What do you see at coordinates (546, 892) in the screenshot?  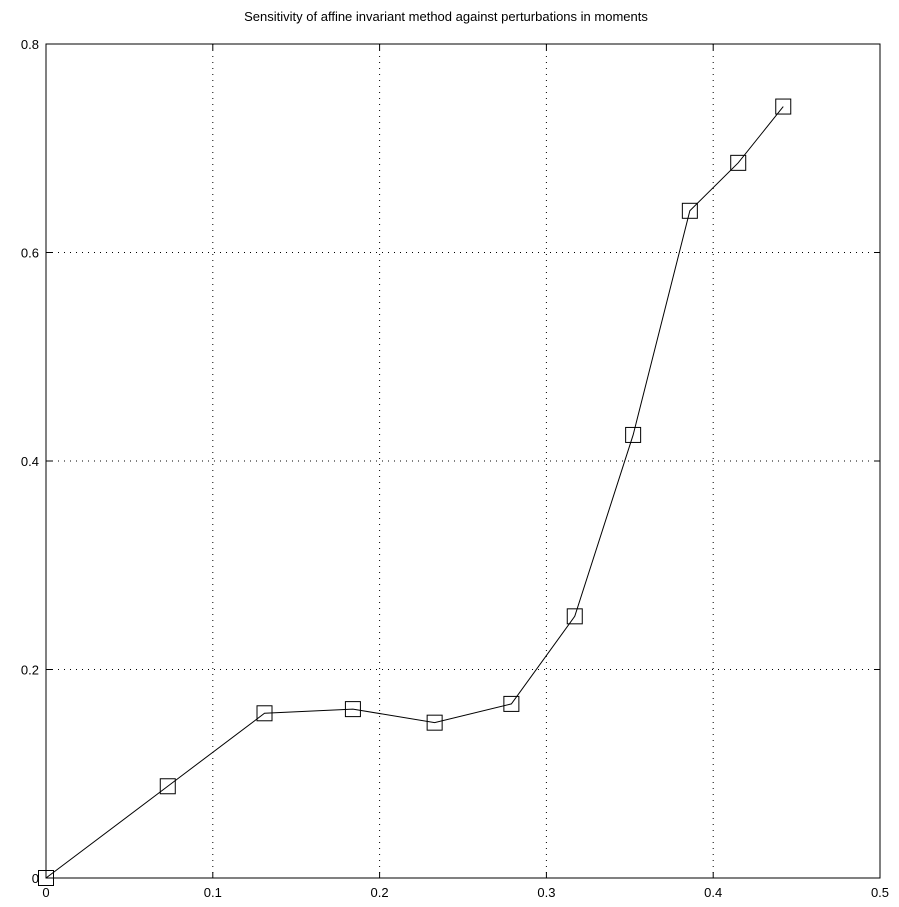 I see `x-tick-label: 0.3` at bounding box center [546, 892].